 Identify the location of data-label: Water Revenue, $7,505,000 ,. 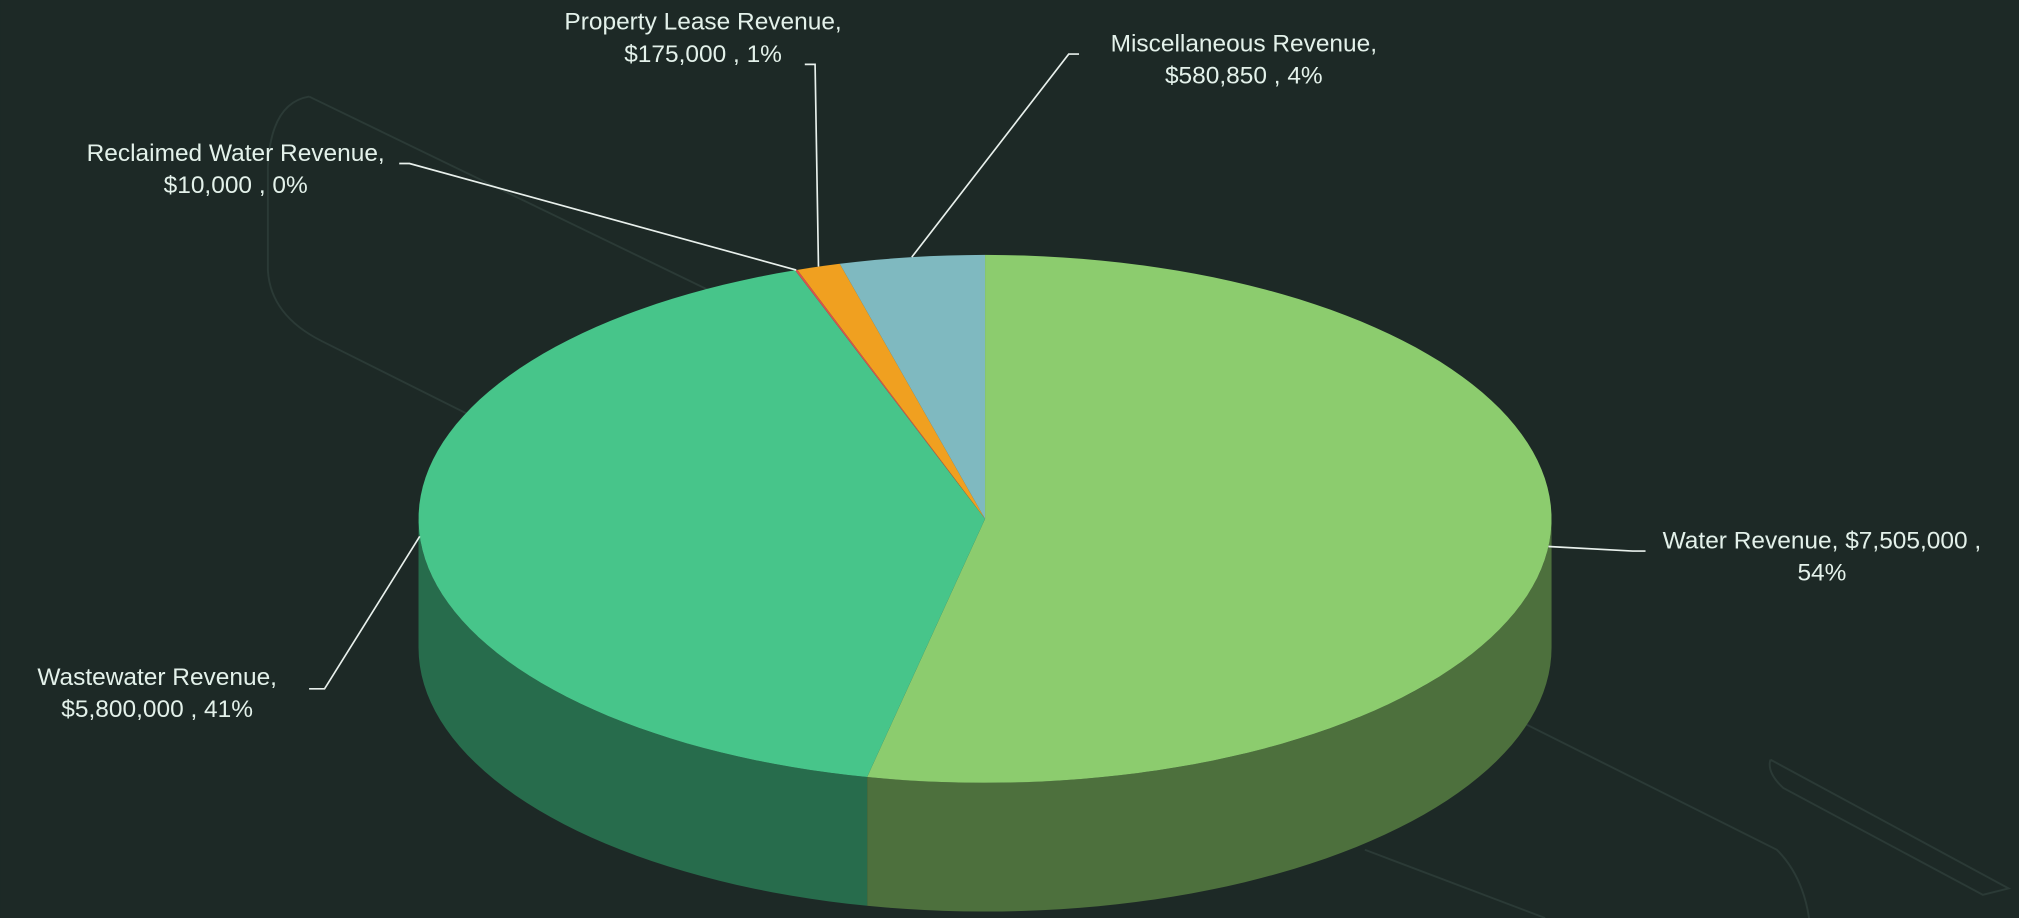
(1822, 541).